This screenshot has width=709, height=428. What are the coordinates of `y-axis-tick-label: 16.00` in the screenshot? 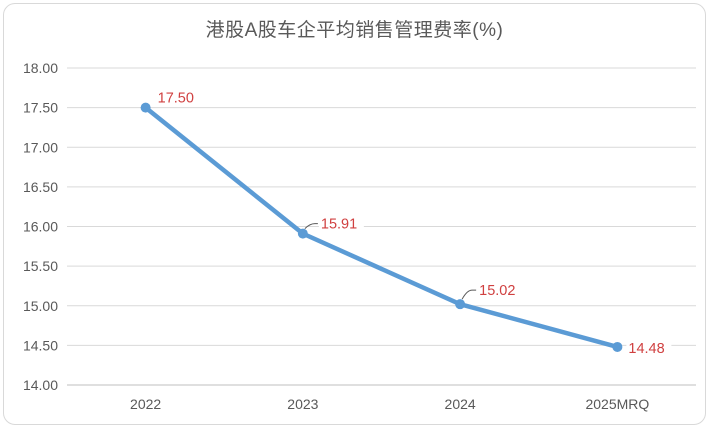 It's located at (40, 227).